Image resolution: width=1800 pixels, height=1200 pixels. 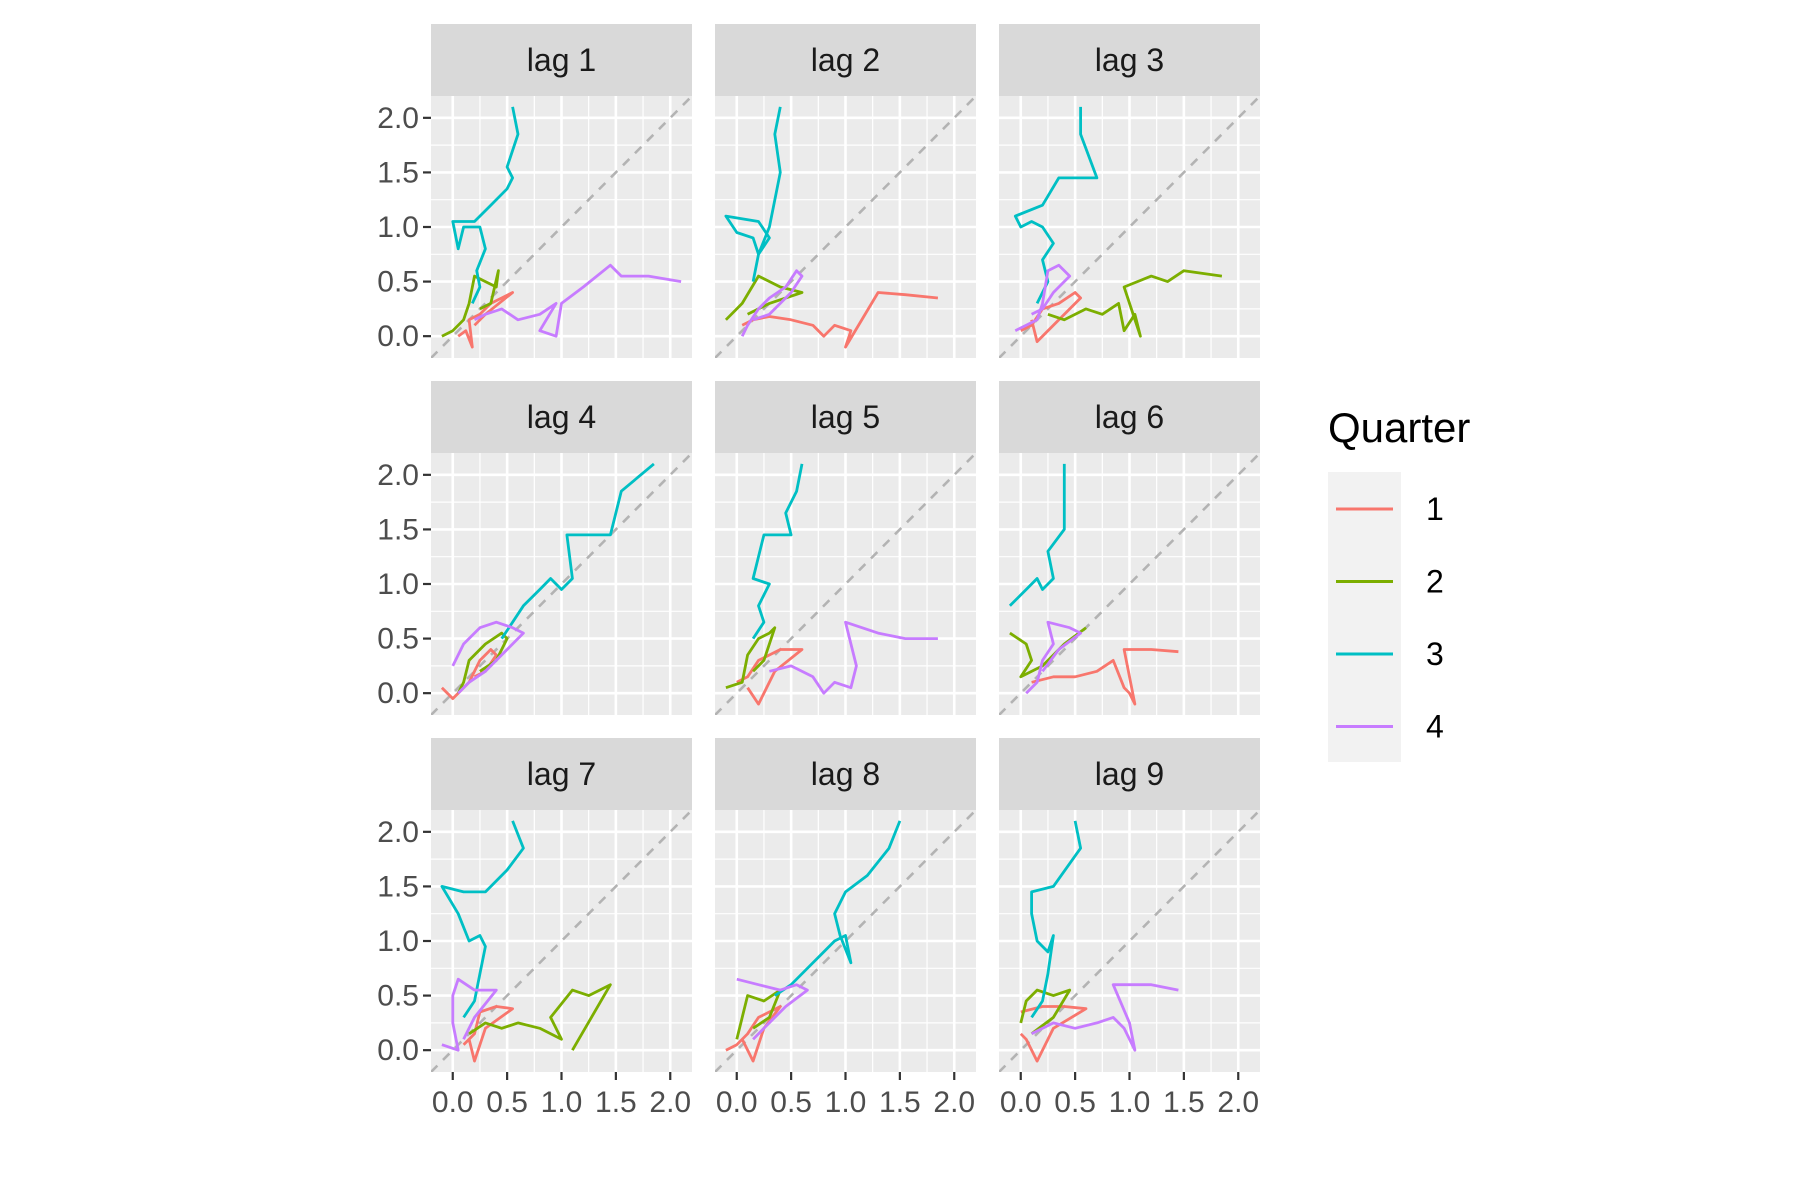 What do you see at coordinates (561, 417) in the screenshot?
I see `facet-strip-label: lag 4` at bounding box center [561, 417].